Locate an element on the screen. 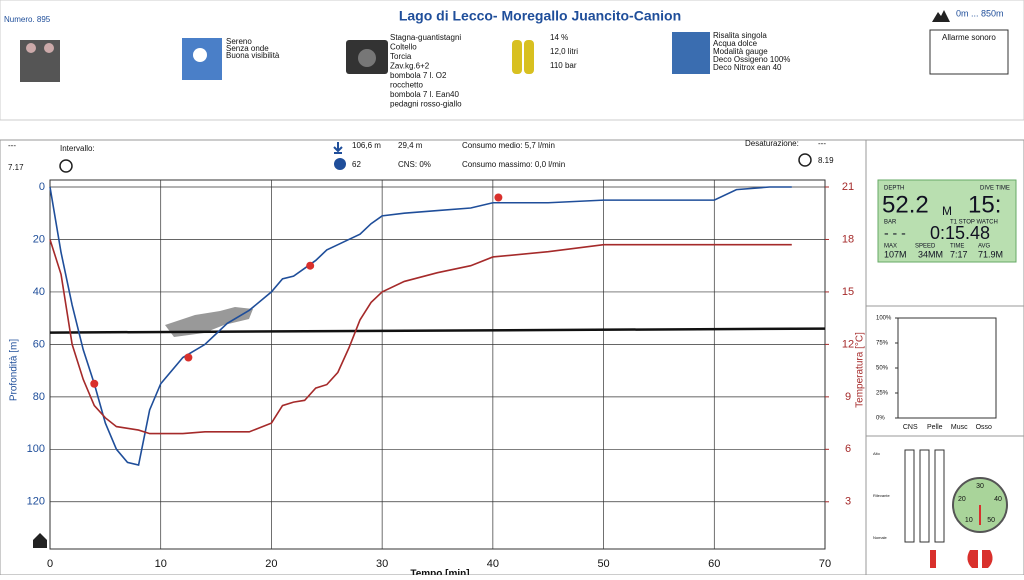 The width and height of the screenshot is (1024, 580). y2-tick-label: 3 is located at coordinates (848, 502).